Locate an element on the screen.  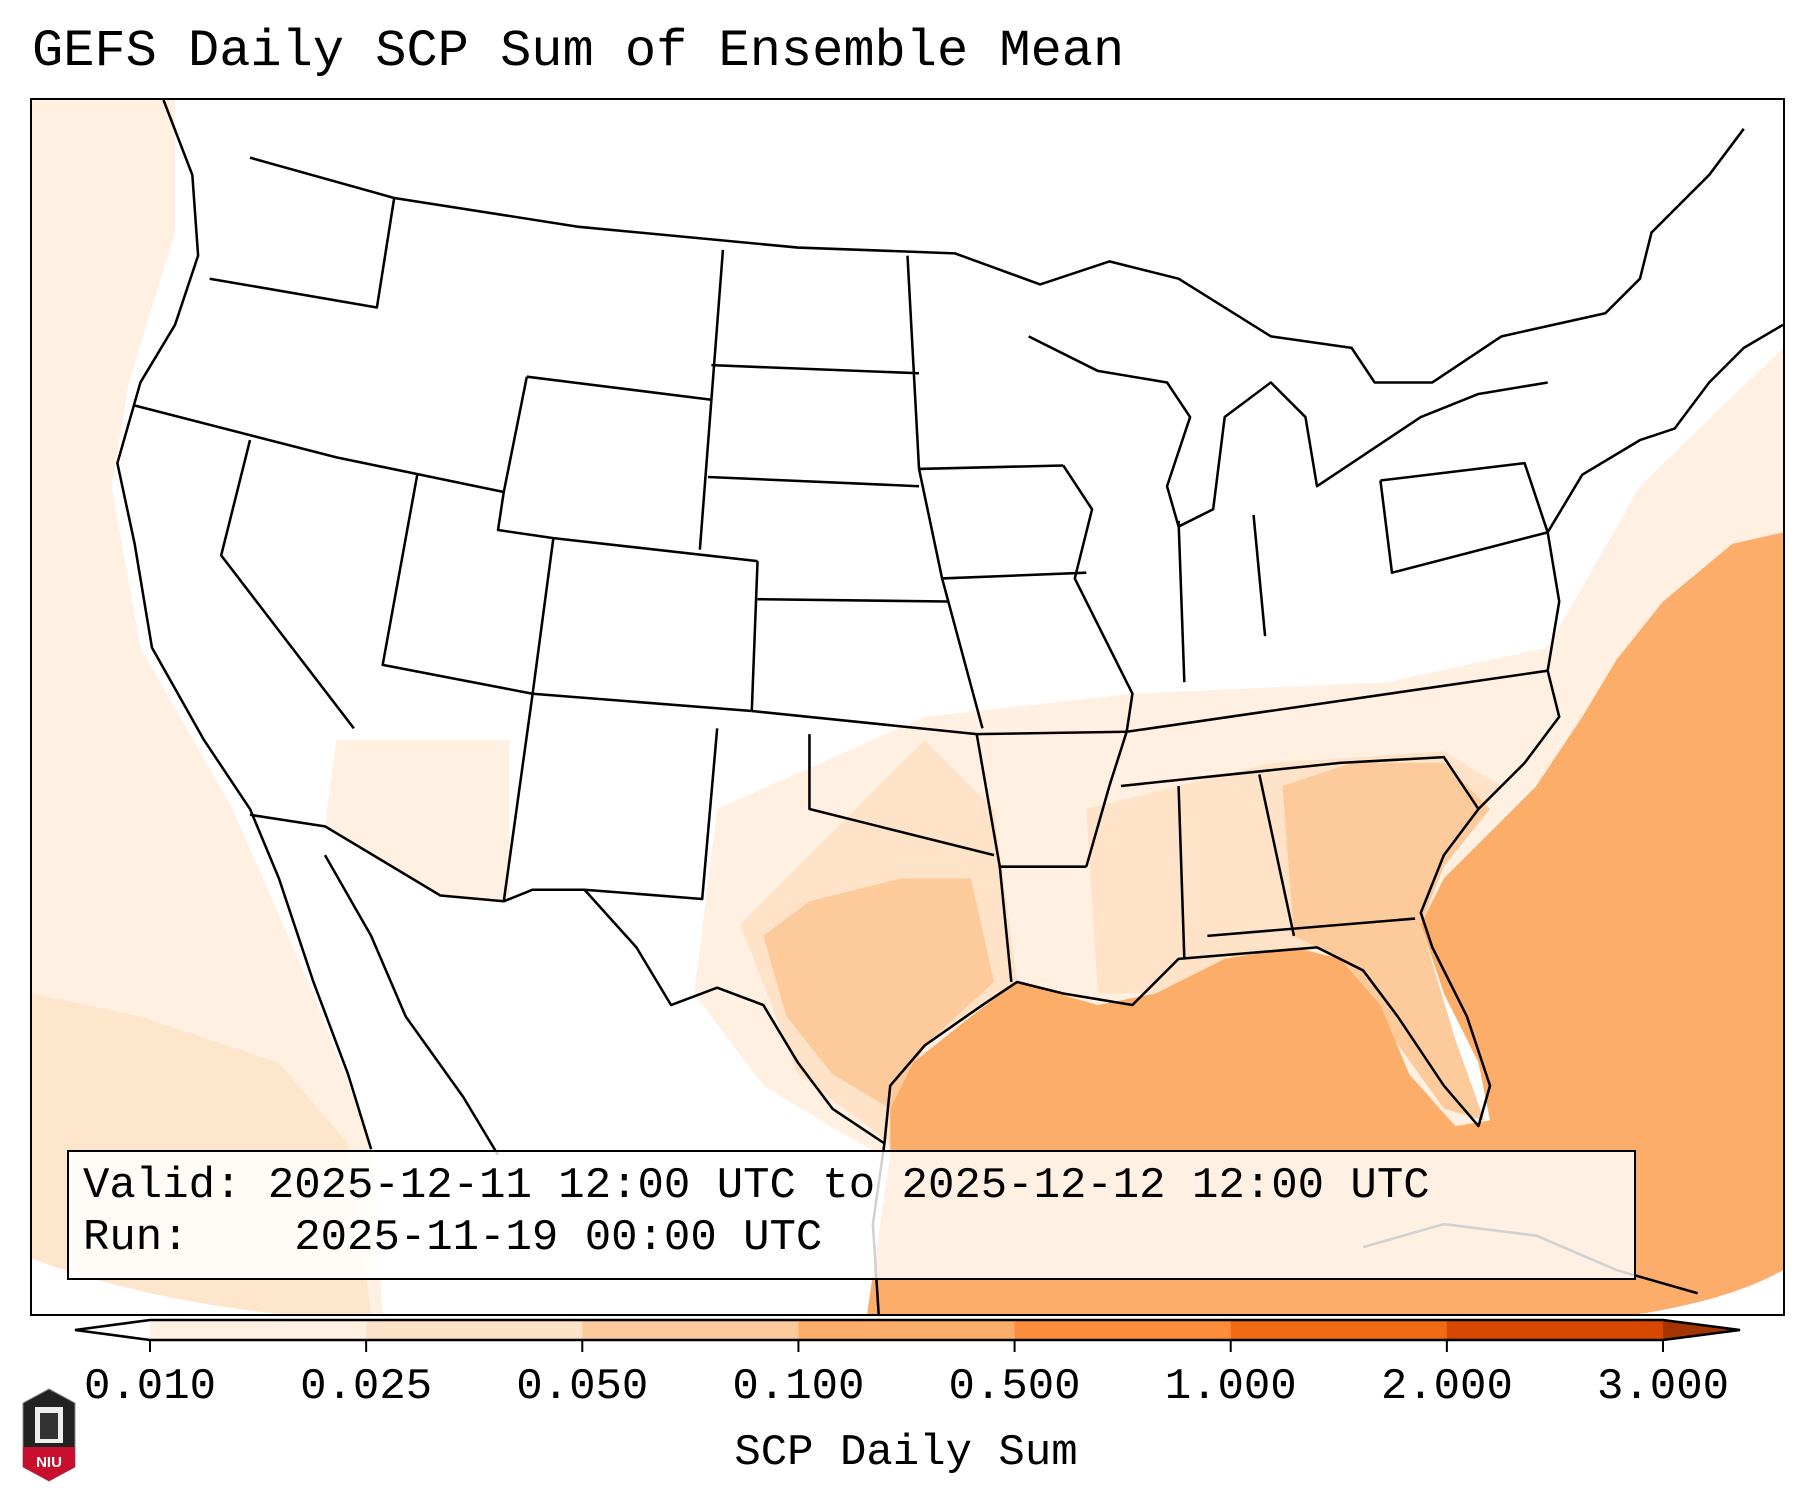
state-line-nv-ut is located at coordinates (566, 593).